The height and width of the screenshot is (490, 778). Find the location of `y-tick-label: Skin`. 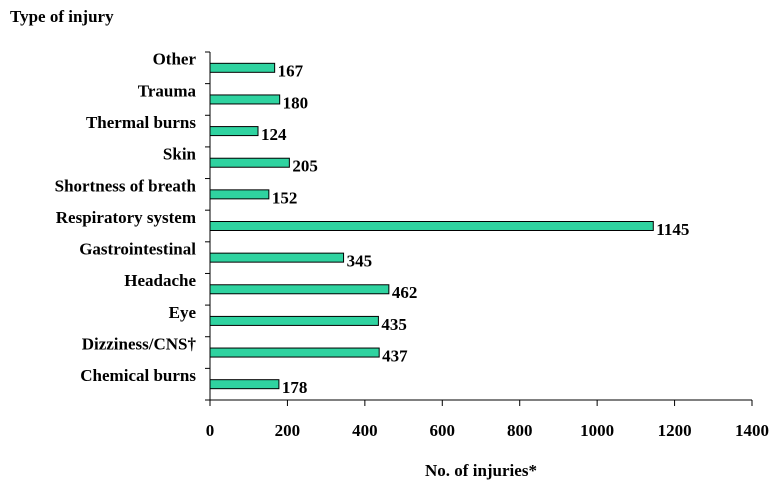

y-tick-label: Skin is located at coordinates (180, 154).